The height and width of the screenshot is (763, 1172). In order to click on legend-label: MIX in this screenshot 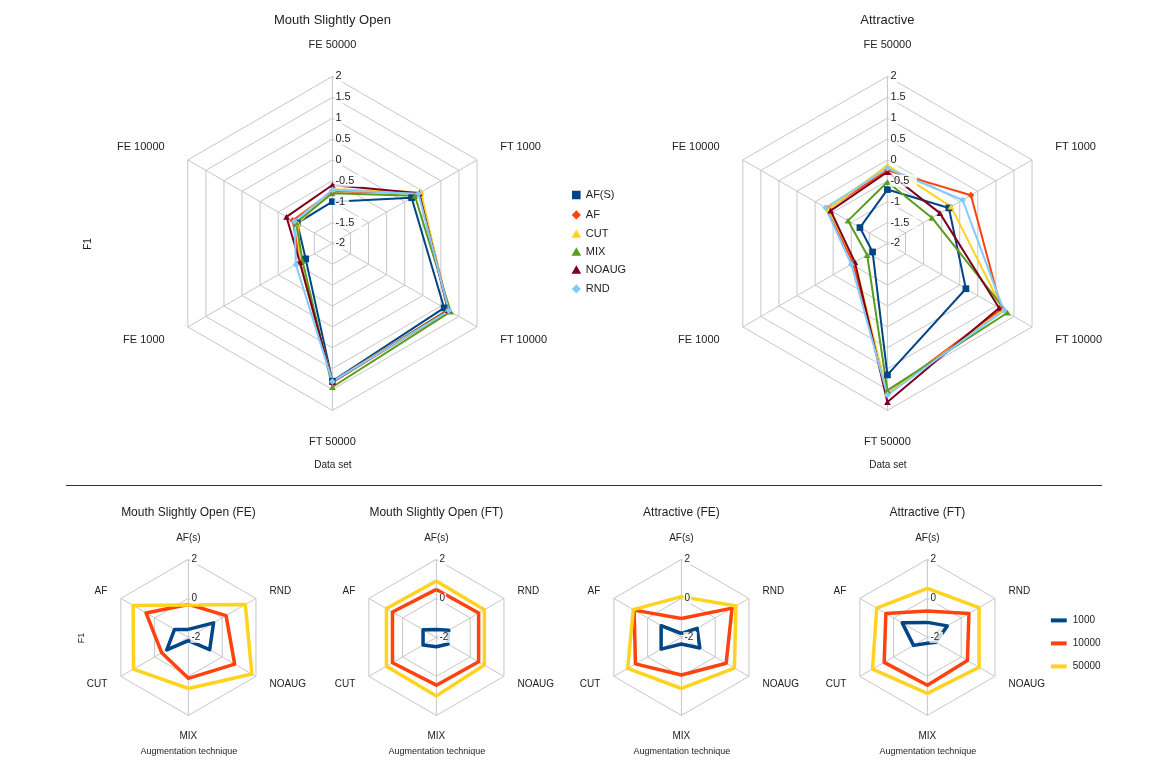, I will do `click(595, 250)`.